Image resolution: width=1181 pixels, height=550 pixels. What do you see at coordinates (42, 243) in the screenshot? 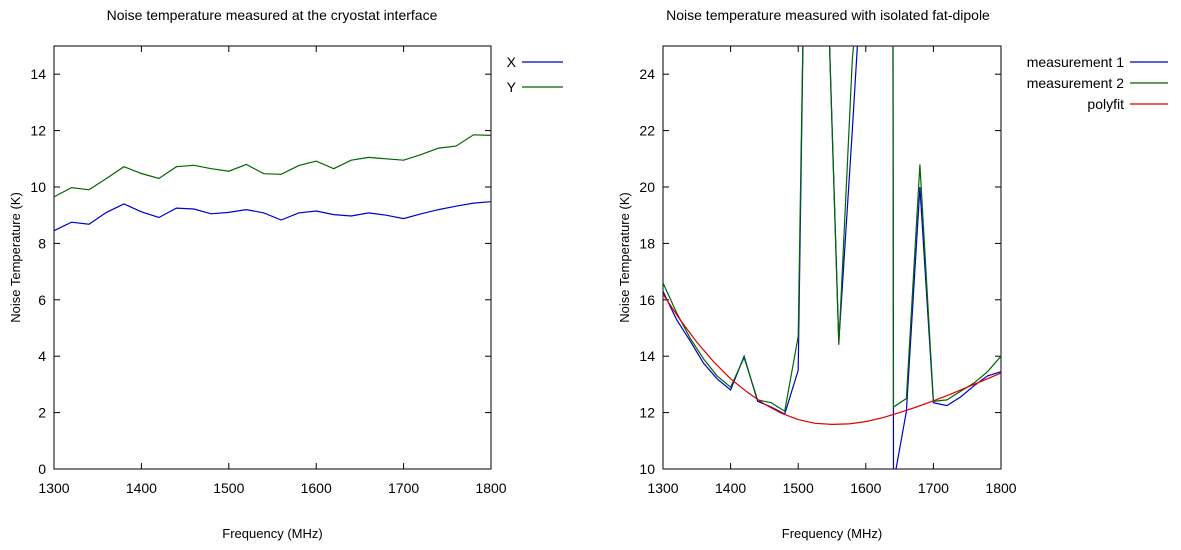
I see `y-tick-label: 8` at bounding box center [42, 243].